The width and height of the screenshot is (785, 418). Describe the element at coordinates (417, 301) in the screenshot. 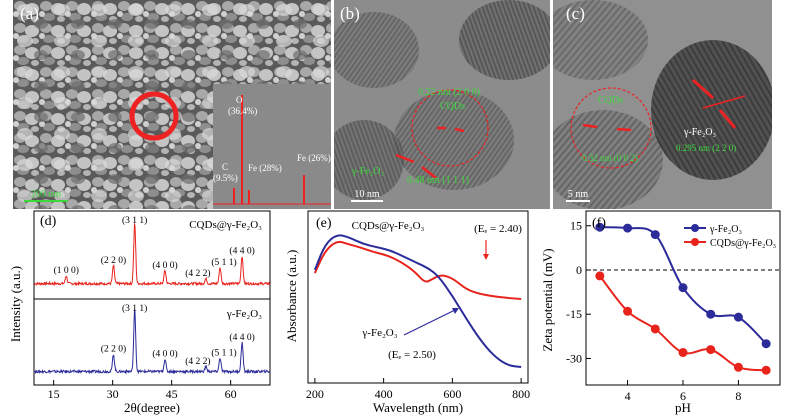

I see `uvvis-series-fe2o3` at that location.